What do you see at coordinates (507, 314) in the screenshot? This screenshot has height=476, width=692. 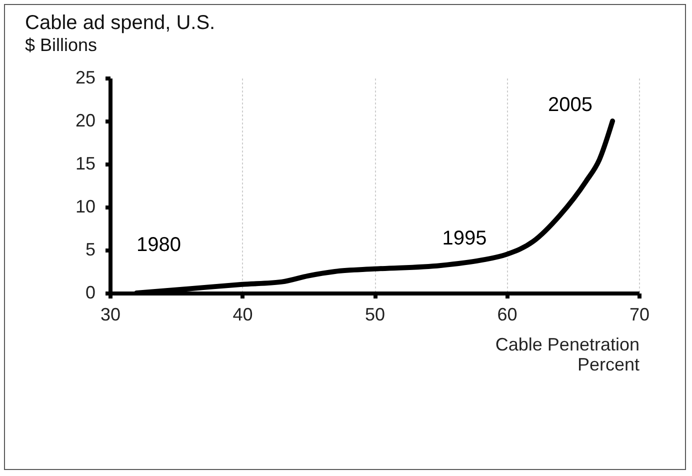 I see `x-tick-label: 60` at bounding box center [507, 314].